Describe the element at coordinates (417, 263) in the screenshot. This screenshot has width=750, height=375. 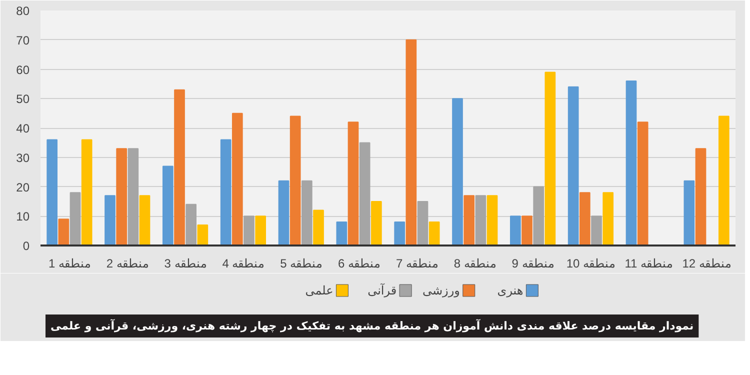
I see `x-tick-label: منطقه 7` at that location.